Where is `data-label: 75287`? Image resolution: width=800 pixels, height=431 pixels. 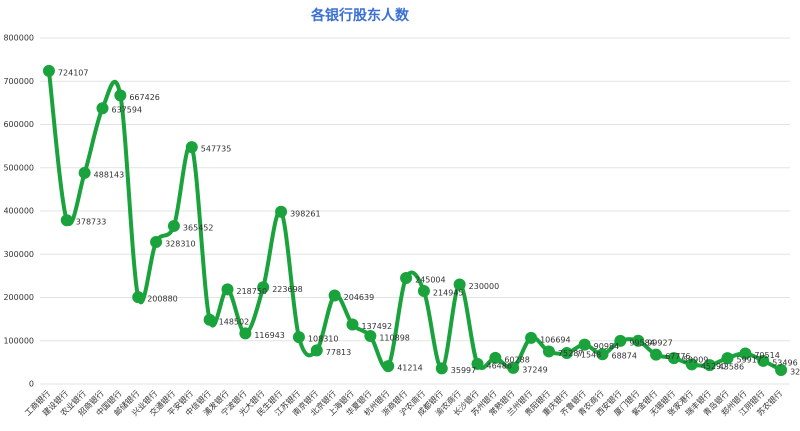
data-label: 75287 is located at coordinates (570, 353).